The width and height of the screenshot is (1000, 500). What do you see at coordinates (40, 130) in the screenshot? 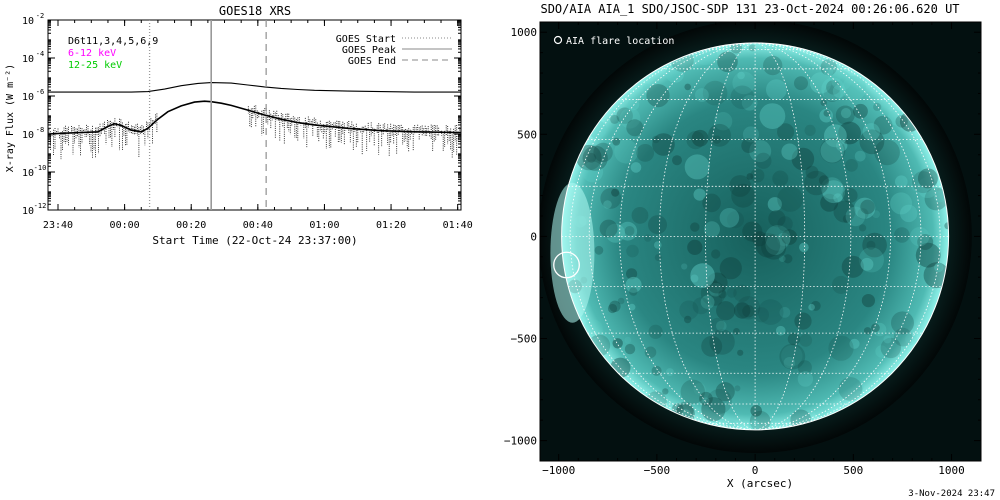
I see `goes-y-tick-exponent: -8` at bounding box center [40, 130].